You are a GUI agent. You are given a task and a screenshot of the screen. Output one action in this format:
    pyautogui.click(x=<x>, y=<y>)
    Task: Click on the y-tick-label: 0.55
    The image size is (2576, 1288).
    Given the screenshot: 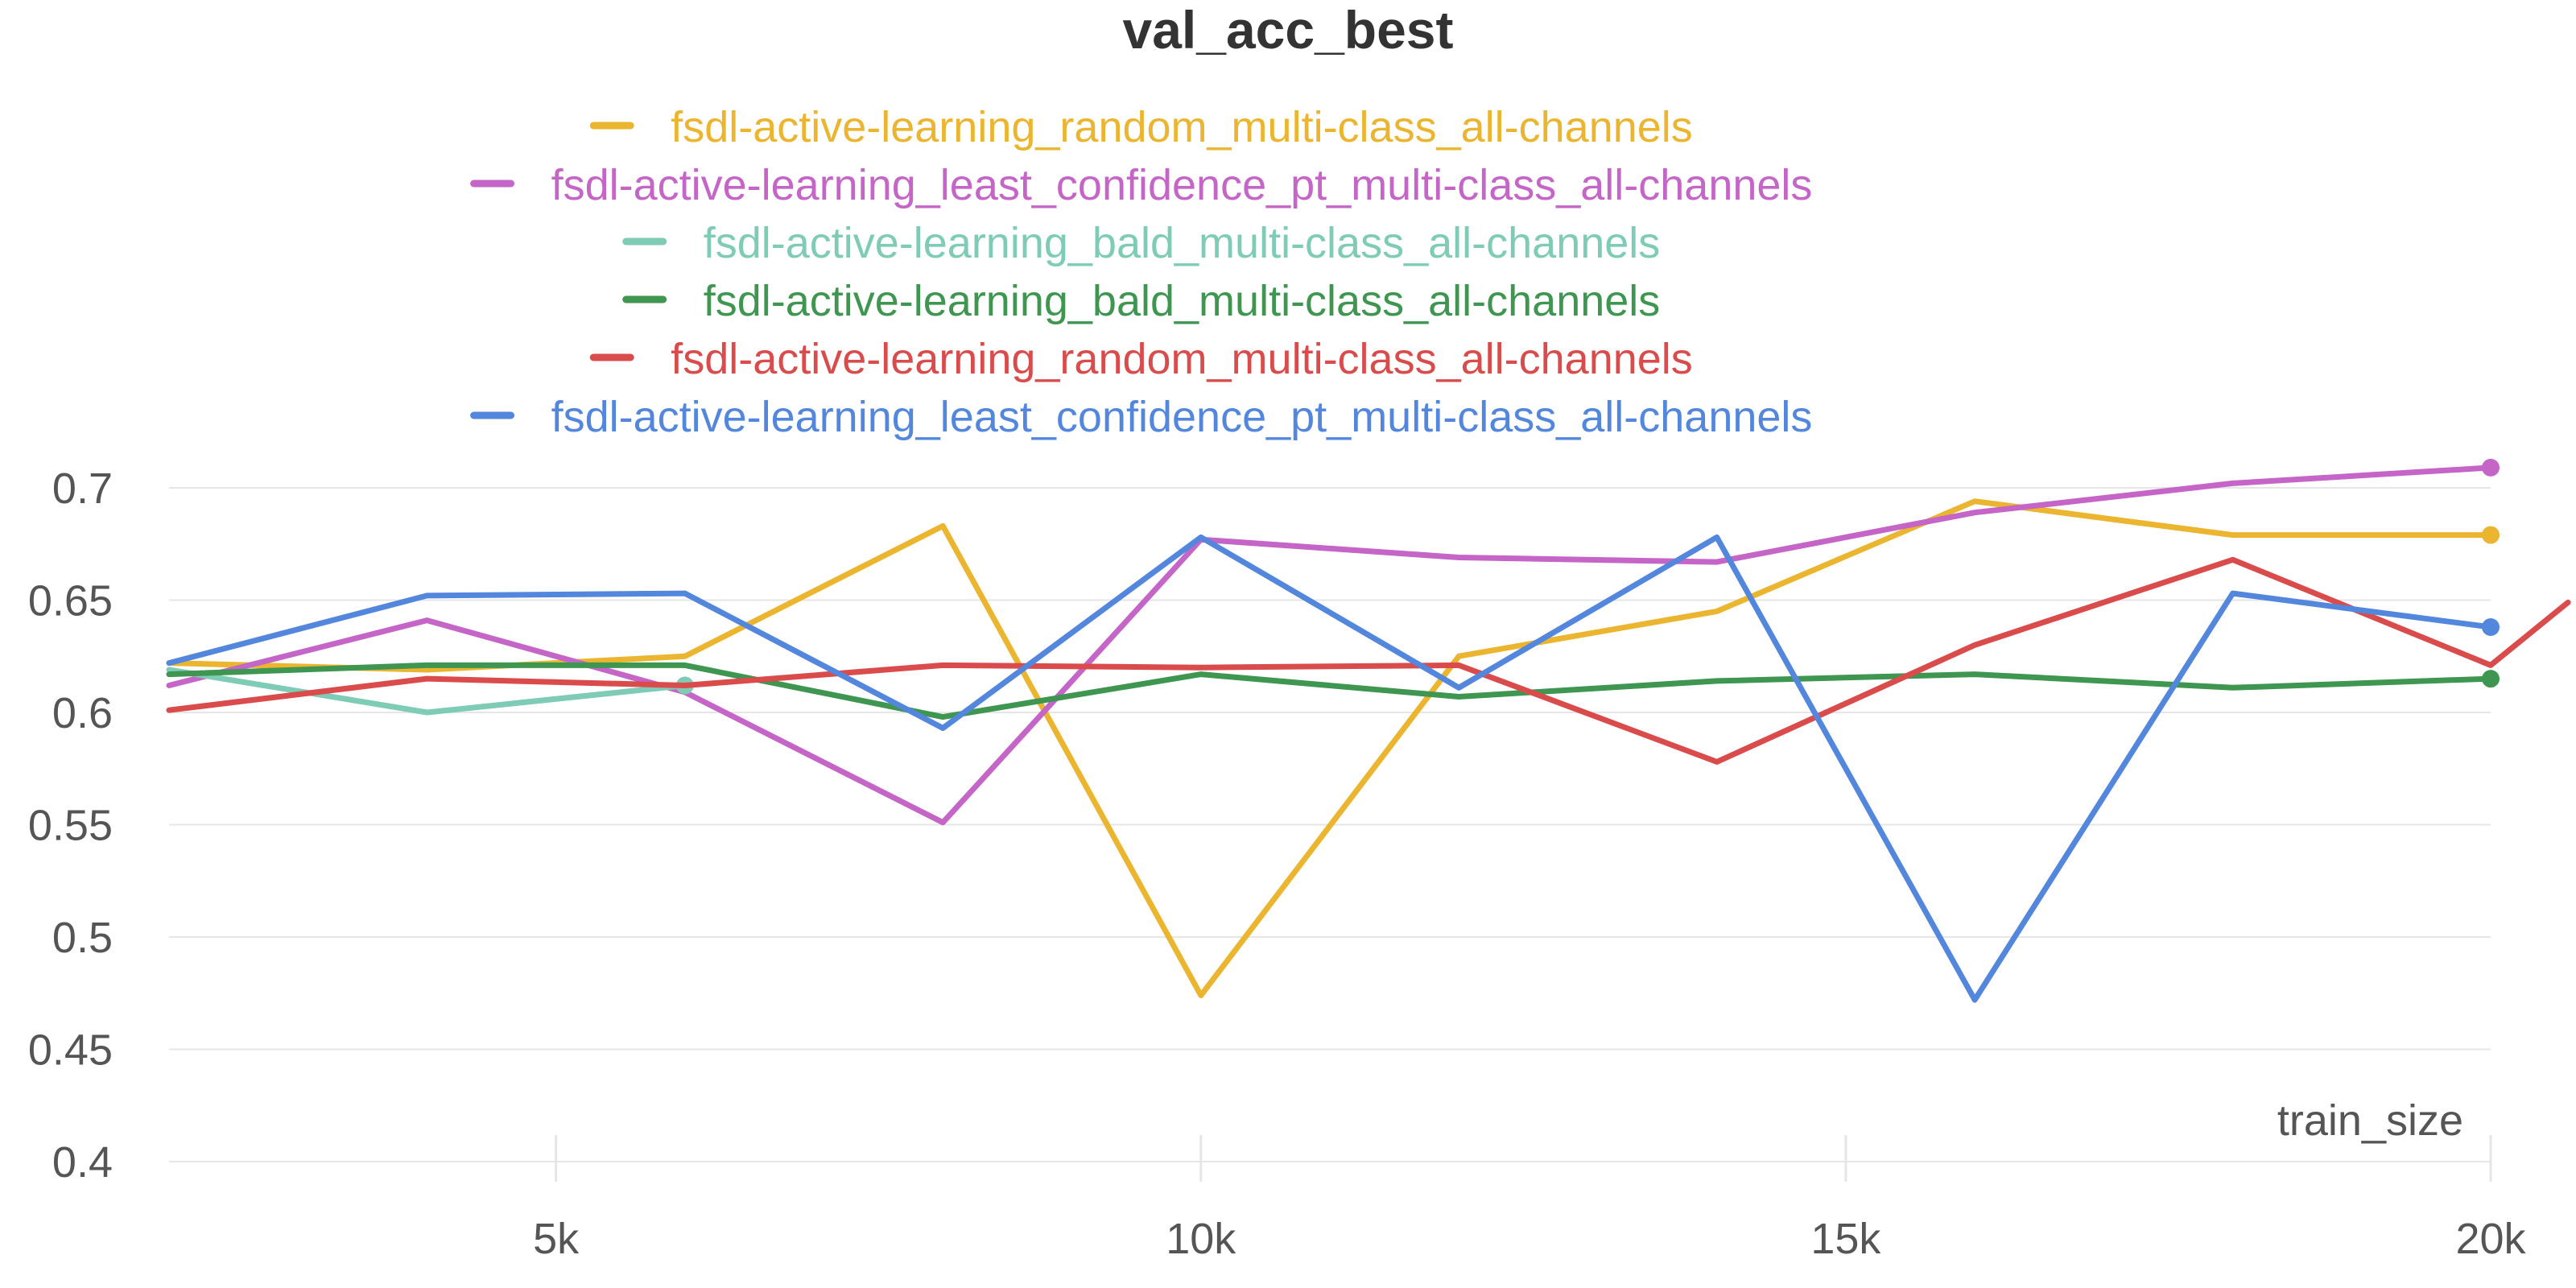 What is the action you would take?
    pyautogui.click(x=70, y=826)
    